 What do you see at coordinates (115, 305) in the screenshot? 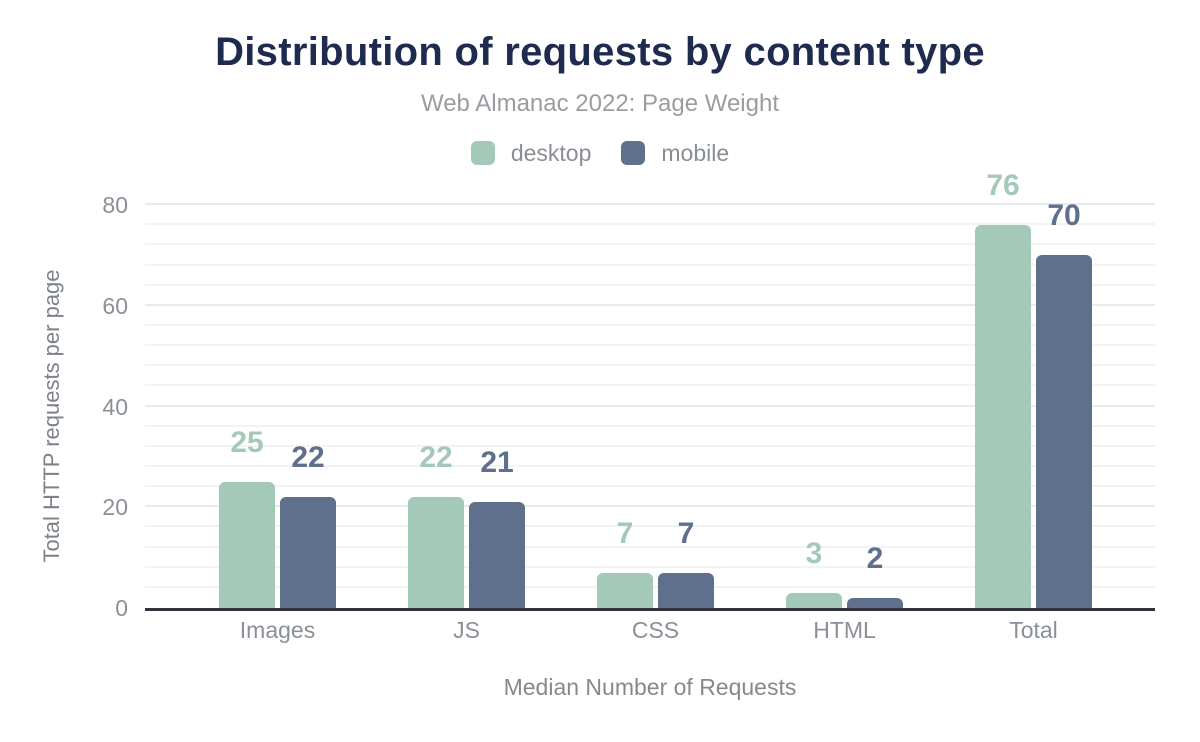
I see `y-tick-label: 60` at bounding box center [115, 305].